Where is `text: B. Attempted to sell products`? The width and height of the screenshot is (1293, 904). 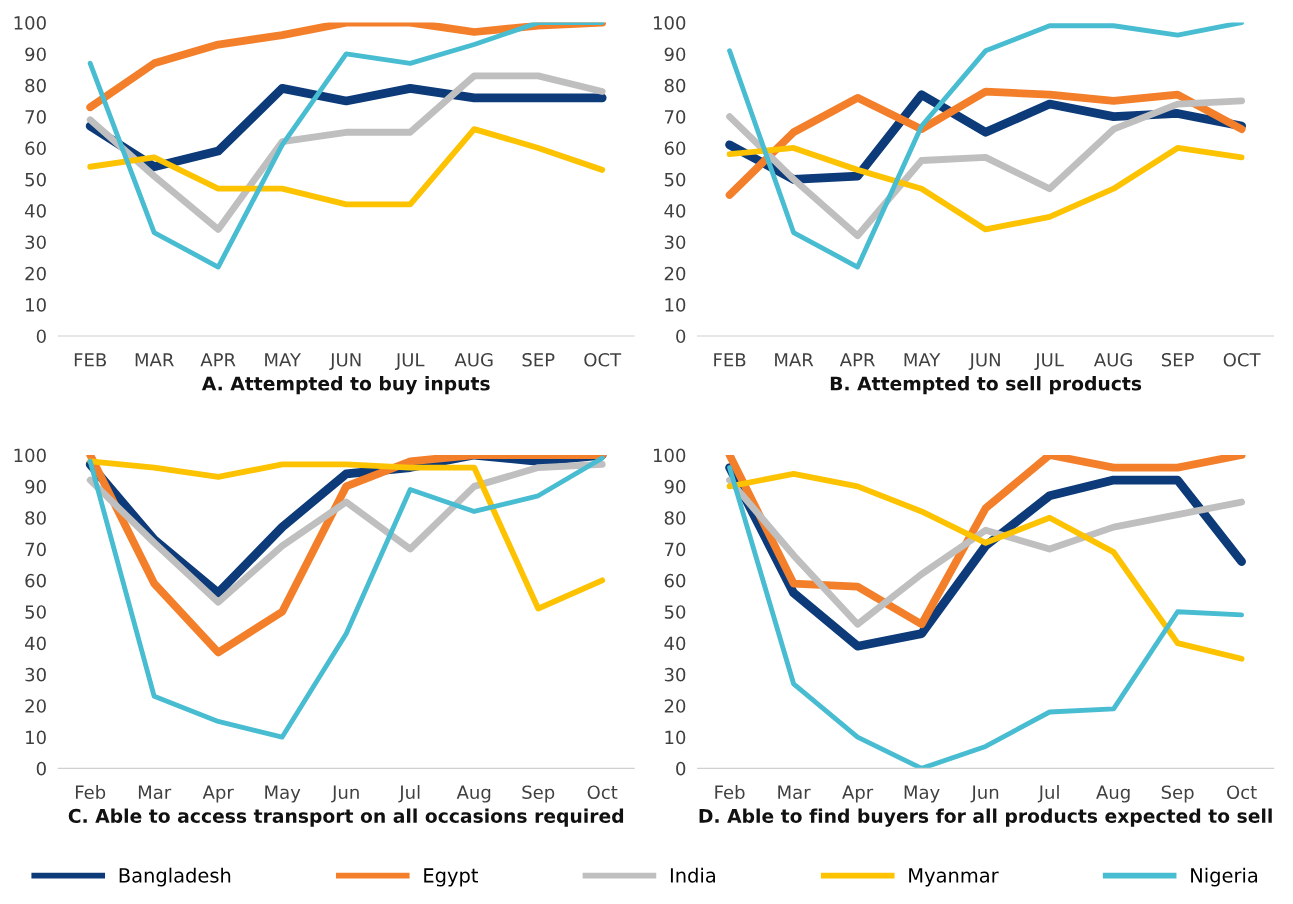
text: B. Attempted to sell products is located at coordinates (986, 385).